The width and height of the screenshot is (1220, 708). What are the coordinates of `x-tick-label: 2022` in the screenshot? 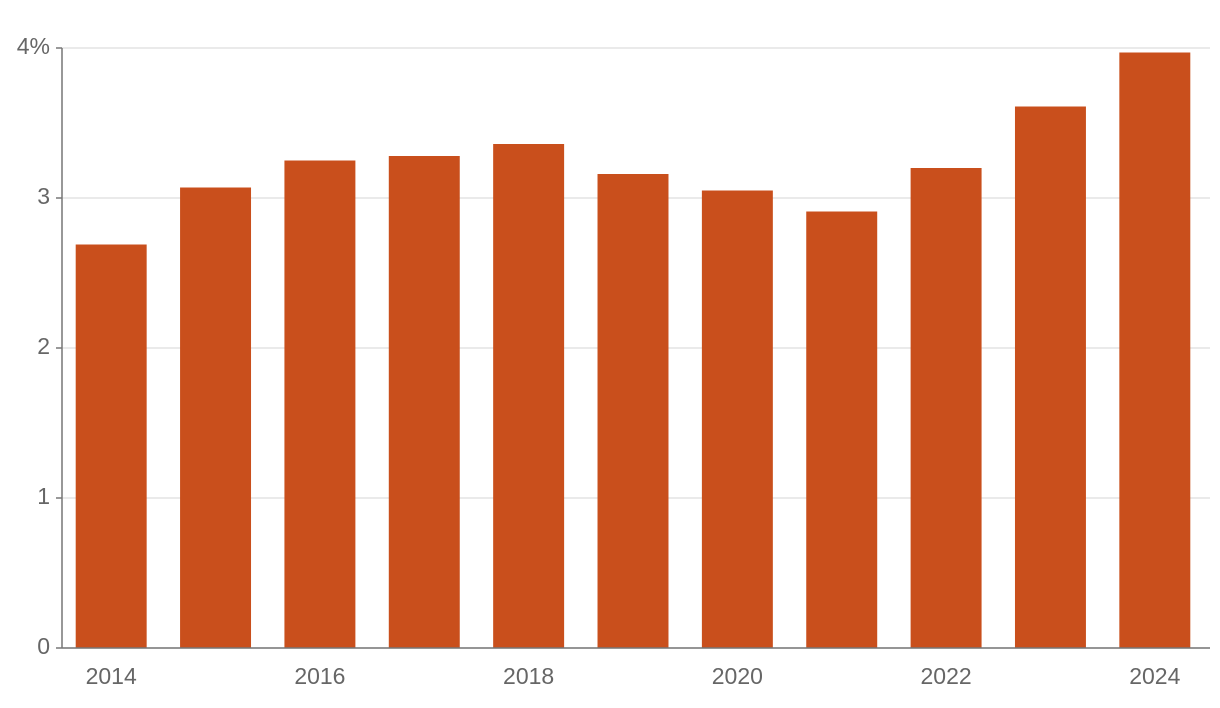 It's located at (946, 676).